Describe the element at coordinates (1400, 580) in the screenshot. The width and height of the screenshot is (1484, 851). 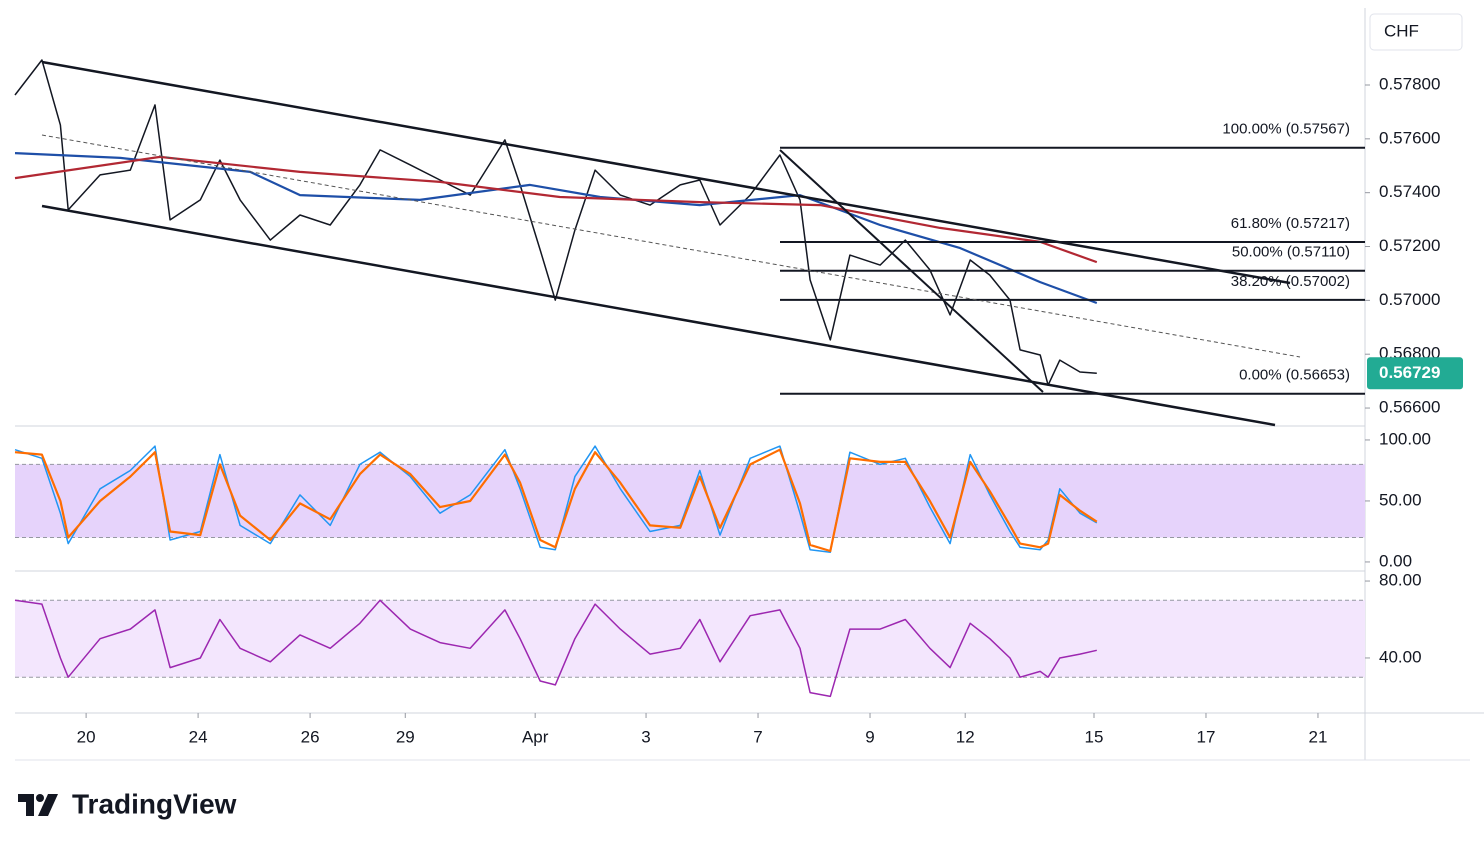
I see `y-tick-label: 80.00` at that location.